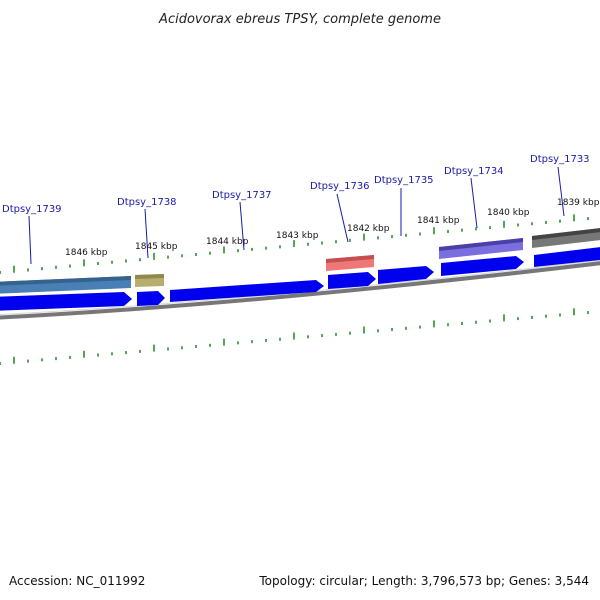 The height and width of the screenshot is (600, 600). What do you see at coordinates (65, 281) in the screenshot?
I see `feature-bar-dtpsy-1739-shade` at bounding box center [65, 281].